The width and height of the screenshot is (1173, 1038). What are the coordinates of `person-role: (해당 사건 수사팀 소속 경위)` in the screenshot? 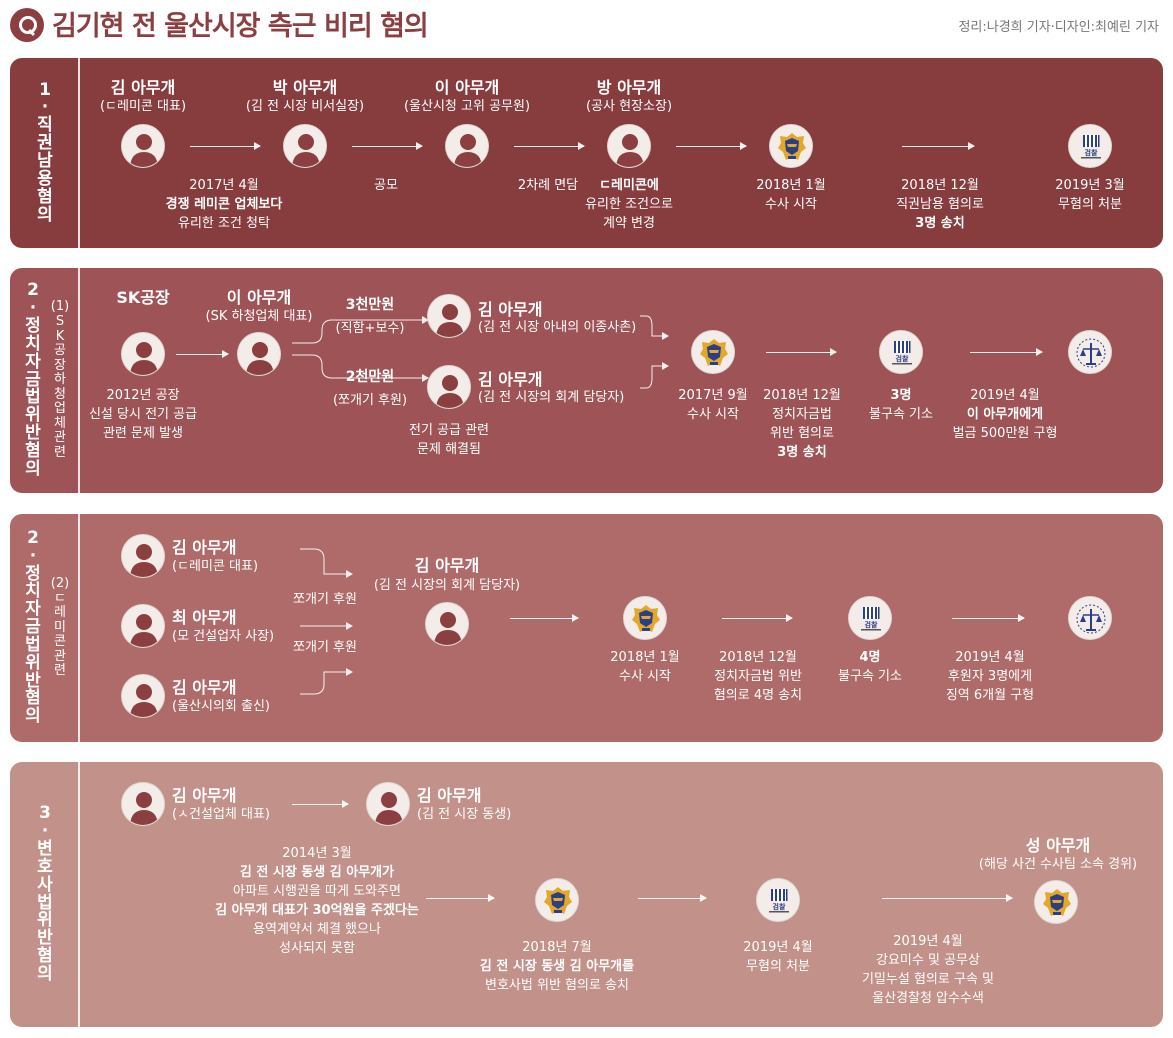 It's located at (1058, 864).